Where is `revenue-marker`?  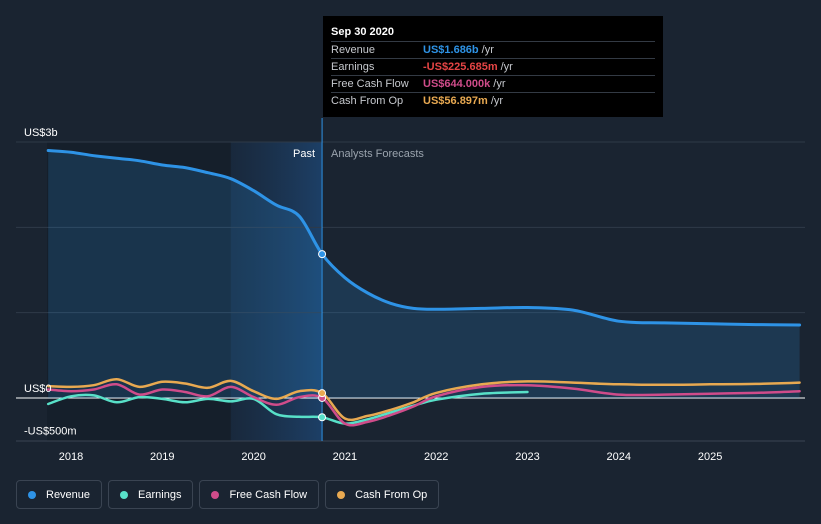 revenue-marker is located at coordinates (322, 254).